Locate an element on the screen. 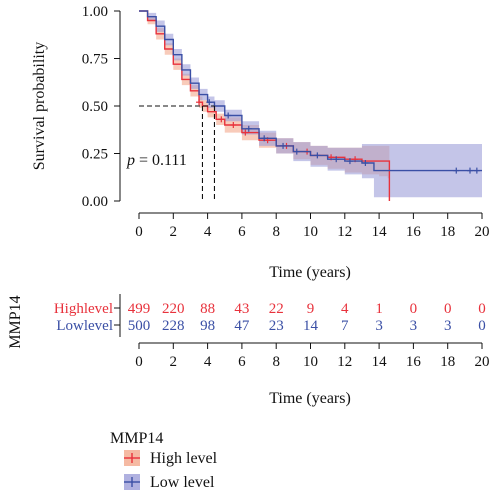  x-tick-label: 12 is located at coordinates (344, 232).